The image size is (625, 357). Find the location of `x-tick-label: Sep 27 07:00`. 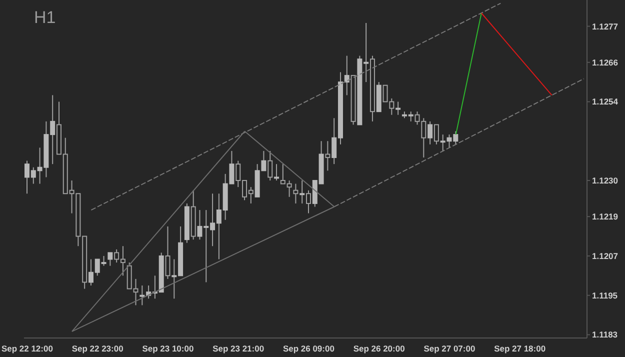

x-tick-label: Sep 27 07:00 is located at coordinates (450, 348).